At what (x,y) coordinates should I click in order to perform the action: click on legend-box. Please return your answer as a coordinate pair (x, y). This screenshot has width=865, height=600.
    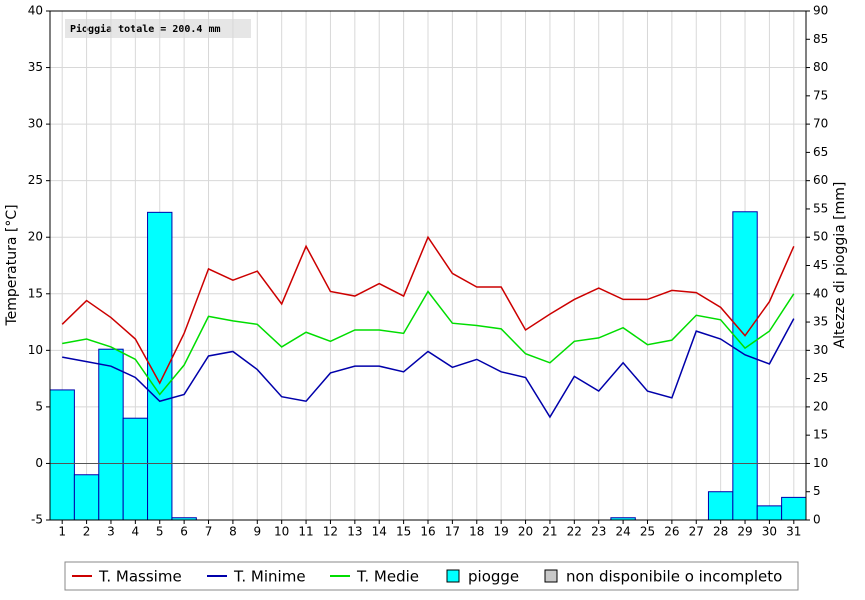
    Looking at the image, I should click on (431, 576).